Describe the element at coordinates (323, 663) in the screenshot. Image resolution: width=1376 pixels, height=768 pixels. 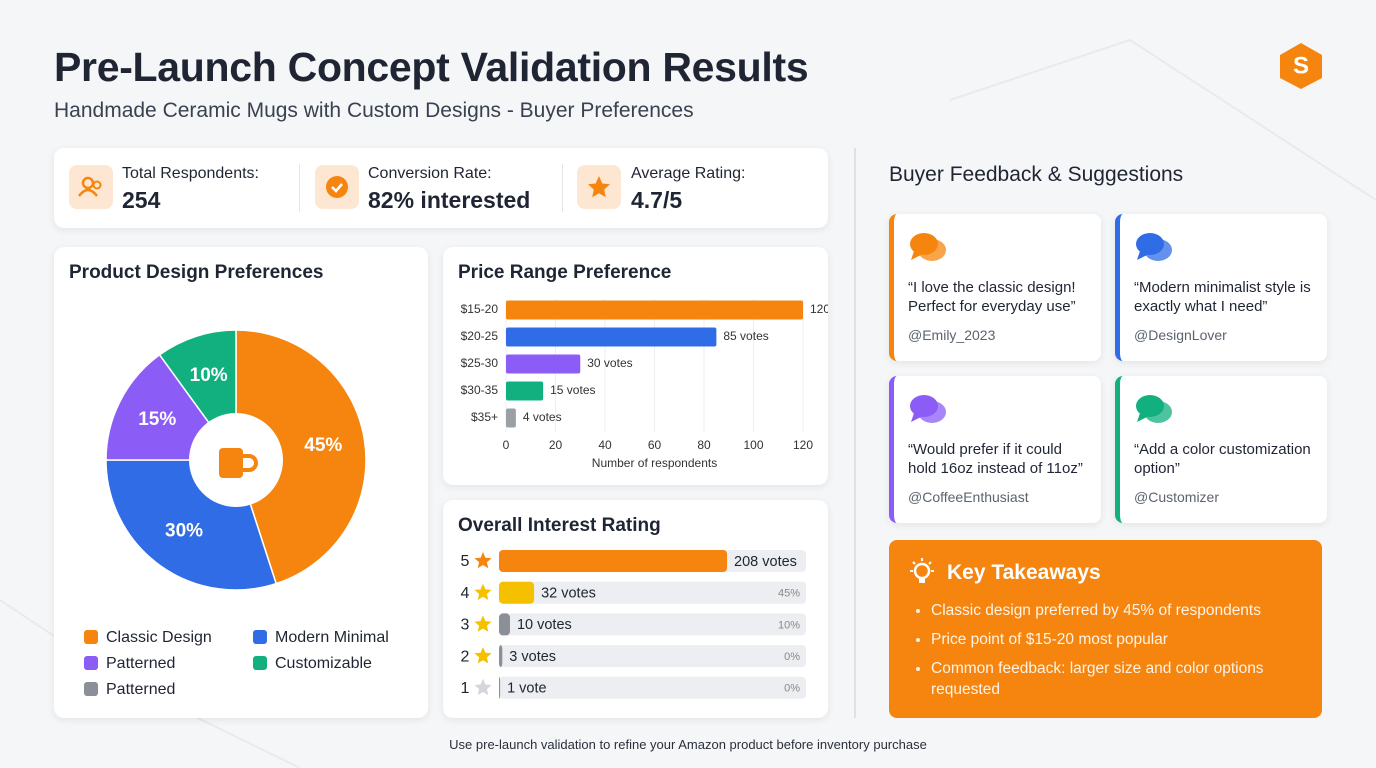
I see `legend-label: Customizable` at that location.